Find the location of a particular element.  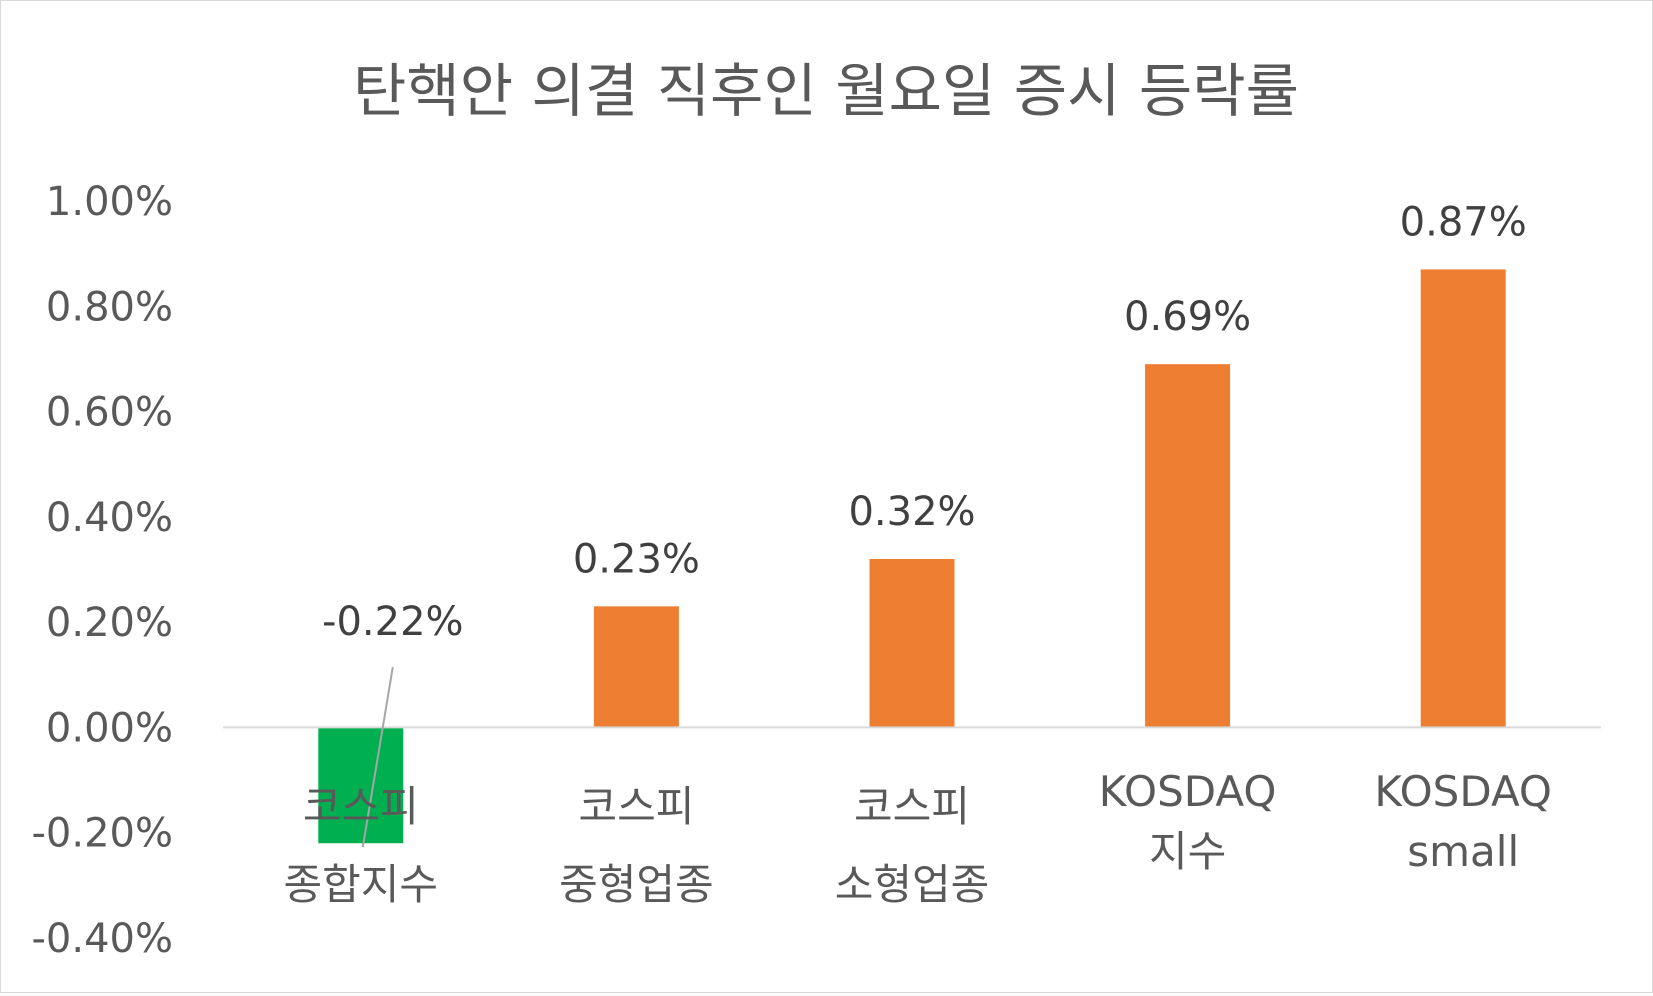

category-label: 소형업종 is located at coordinates (912, 884).